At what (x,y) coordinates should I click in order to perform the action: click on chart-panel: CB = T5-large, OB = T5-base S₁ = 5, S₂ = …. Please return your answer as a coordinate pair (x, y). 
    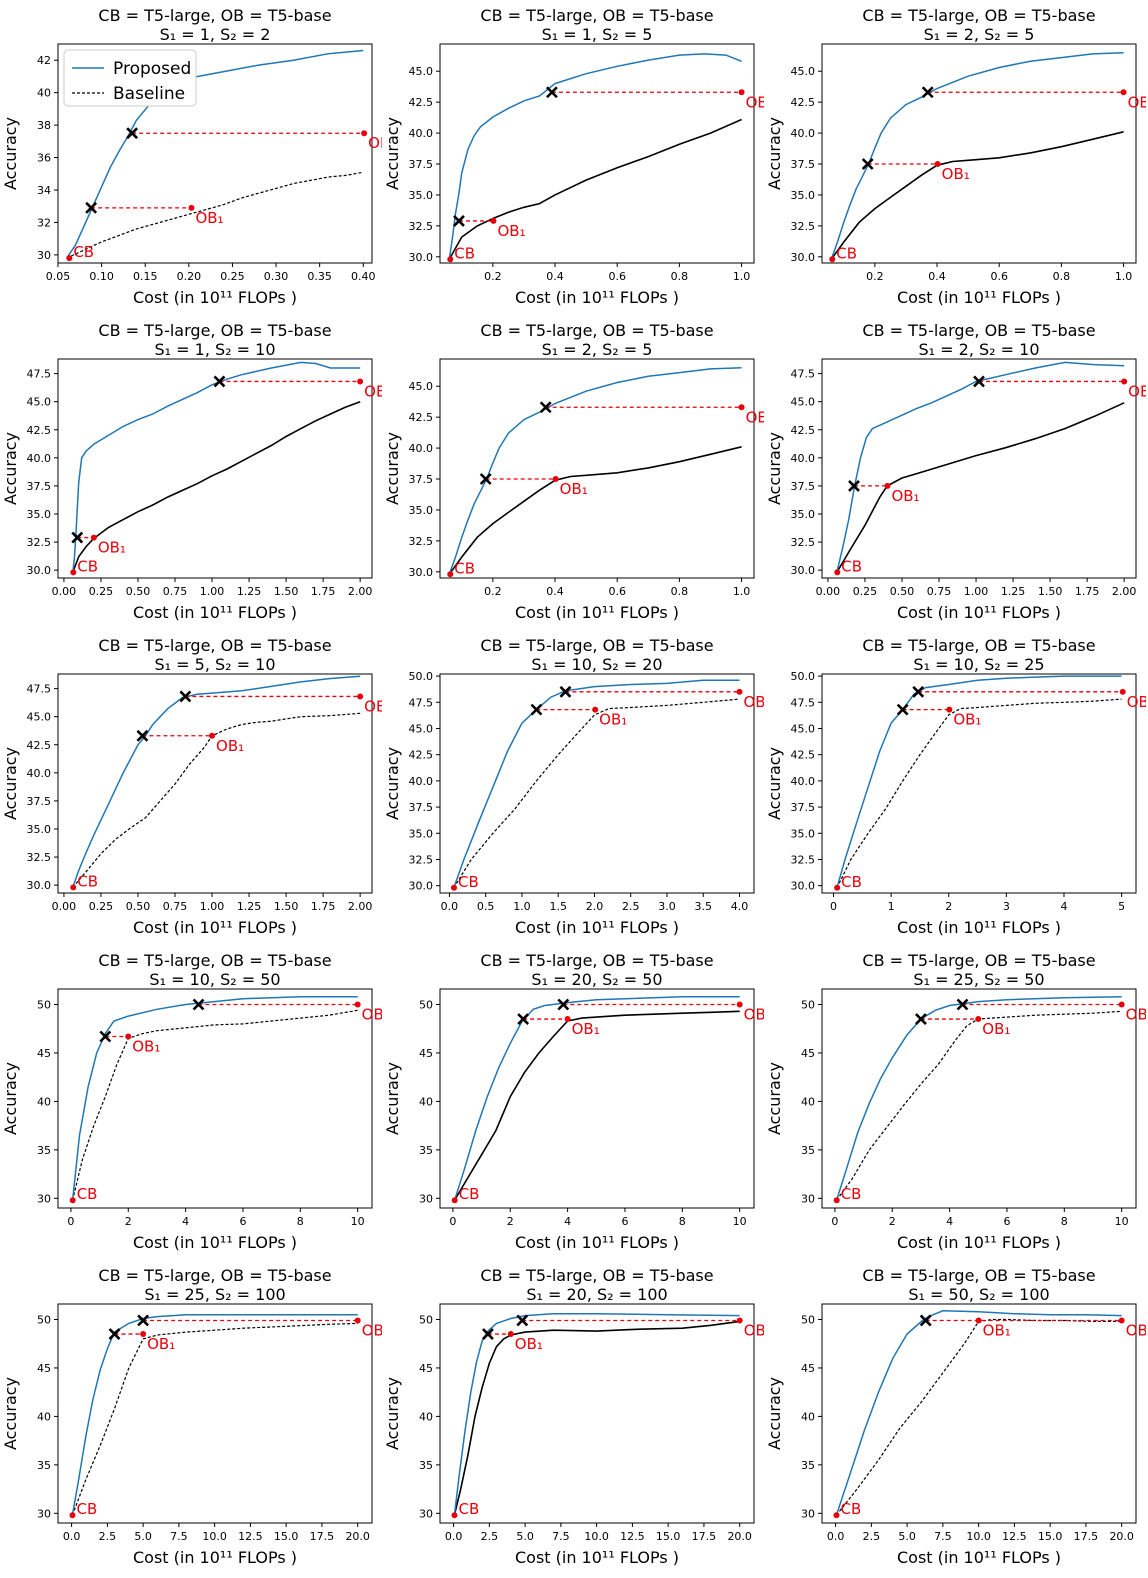
    Looking at the image, I should click on (196, 787).